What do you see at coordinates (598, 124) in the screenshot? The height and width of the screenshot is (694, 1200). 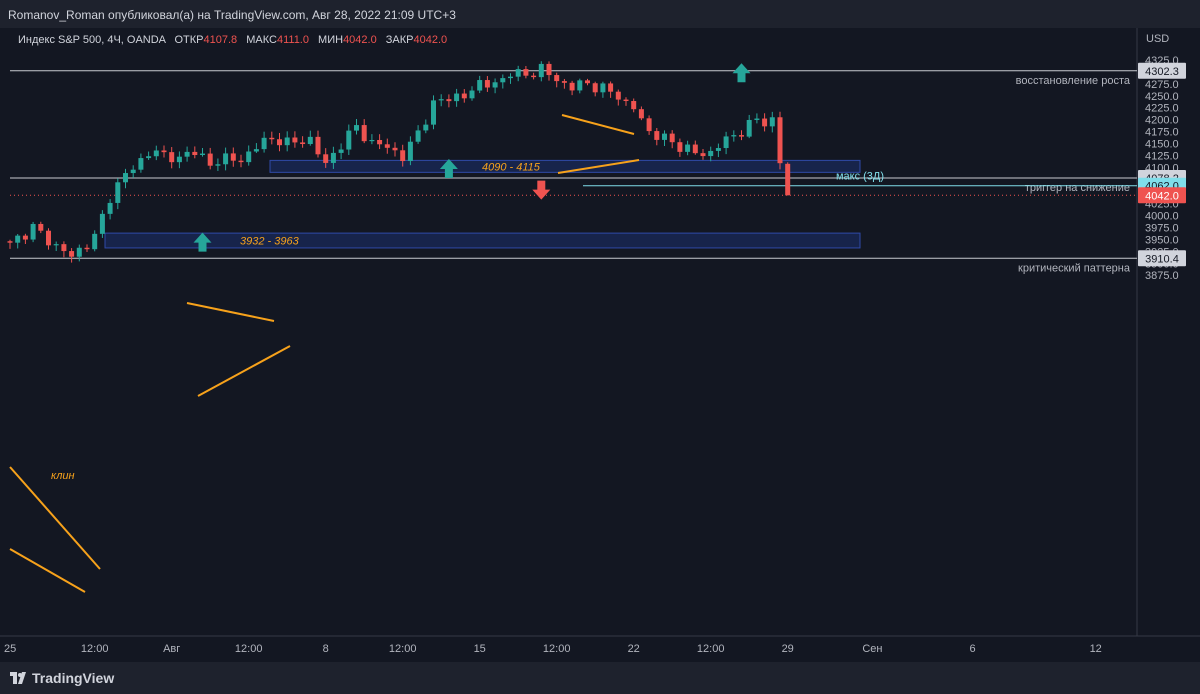 I see `pennant-2-upper-line` at bounding box center [598, 124].